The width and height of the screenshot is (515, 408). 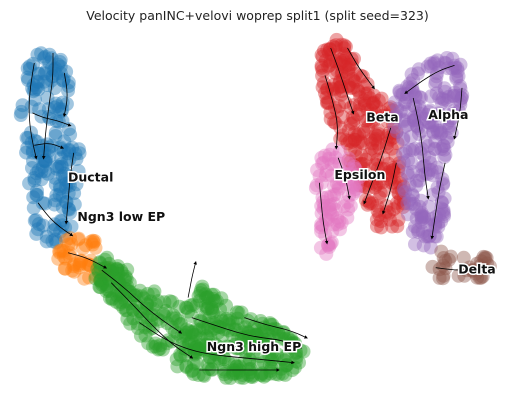 I want to click on cluster-label-beta: Beta, so click(x=382, y=116).